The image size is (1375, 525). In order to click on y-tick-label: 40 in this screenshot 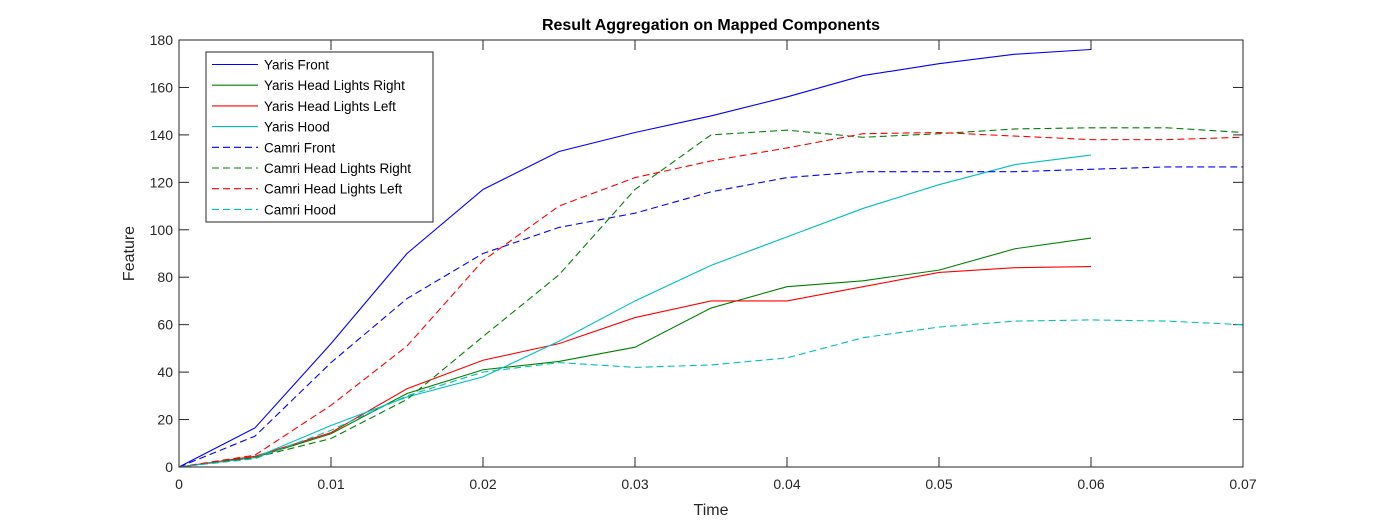, I will do `click(165, 372)`.